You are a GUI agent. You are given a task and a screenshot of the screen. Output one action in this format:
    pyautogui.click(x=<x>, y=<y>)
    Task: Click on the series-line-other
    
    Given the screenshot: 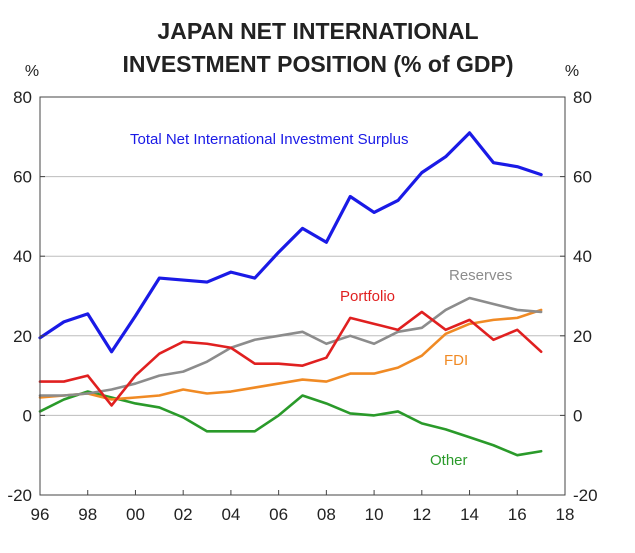 What is the action you would take?
    pyautogui.click(x=290, y=423)
    